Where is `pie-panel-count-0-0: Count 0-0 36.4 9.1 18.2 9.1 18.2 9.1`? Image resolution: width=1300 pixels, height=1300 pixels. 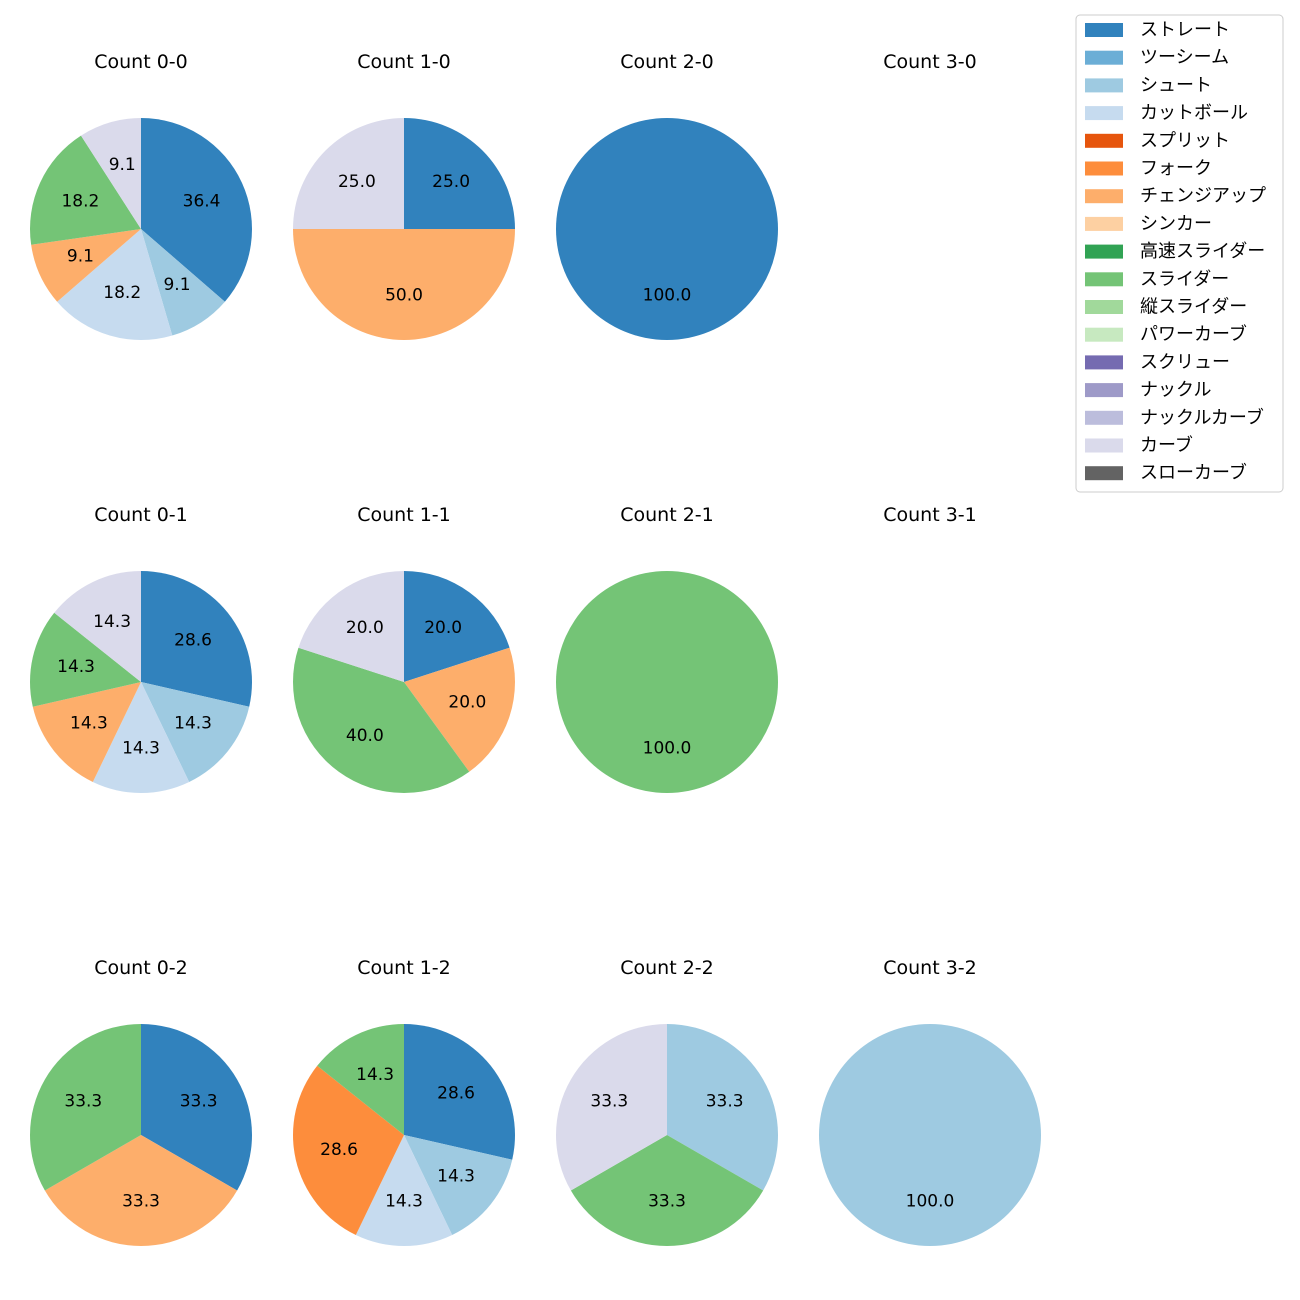
pie-panel-count-0-0: Count 0-0 36.4 9.1 18.2 9.1 18.2 9.1 is located at coordinates (141, 195).